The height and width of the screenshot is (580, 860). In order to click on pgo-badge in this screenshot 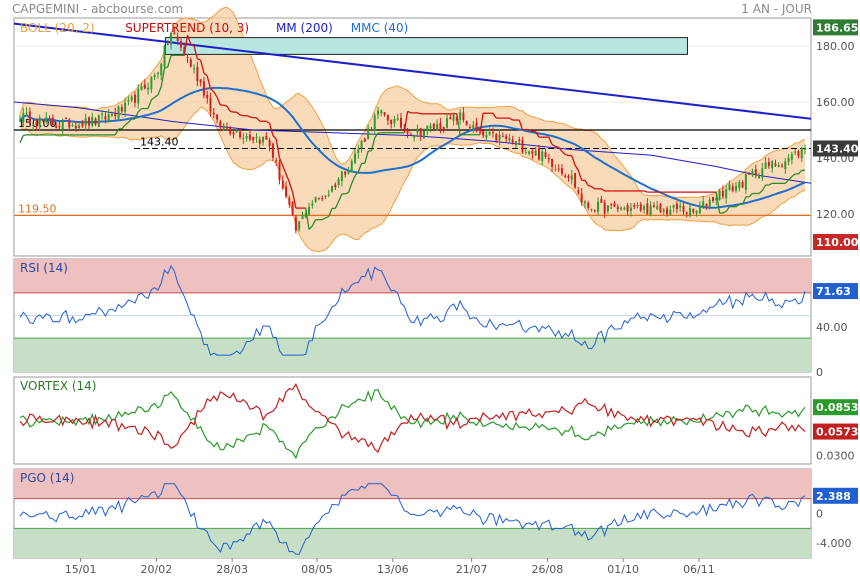, I will do `click(835, 495)`.